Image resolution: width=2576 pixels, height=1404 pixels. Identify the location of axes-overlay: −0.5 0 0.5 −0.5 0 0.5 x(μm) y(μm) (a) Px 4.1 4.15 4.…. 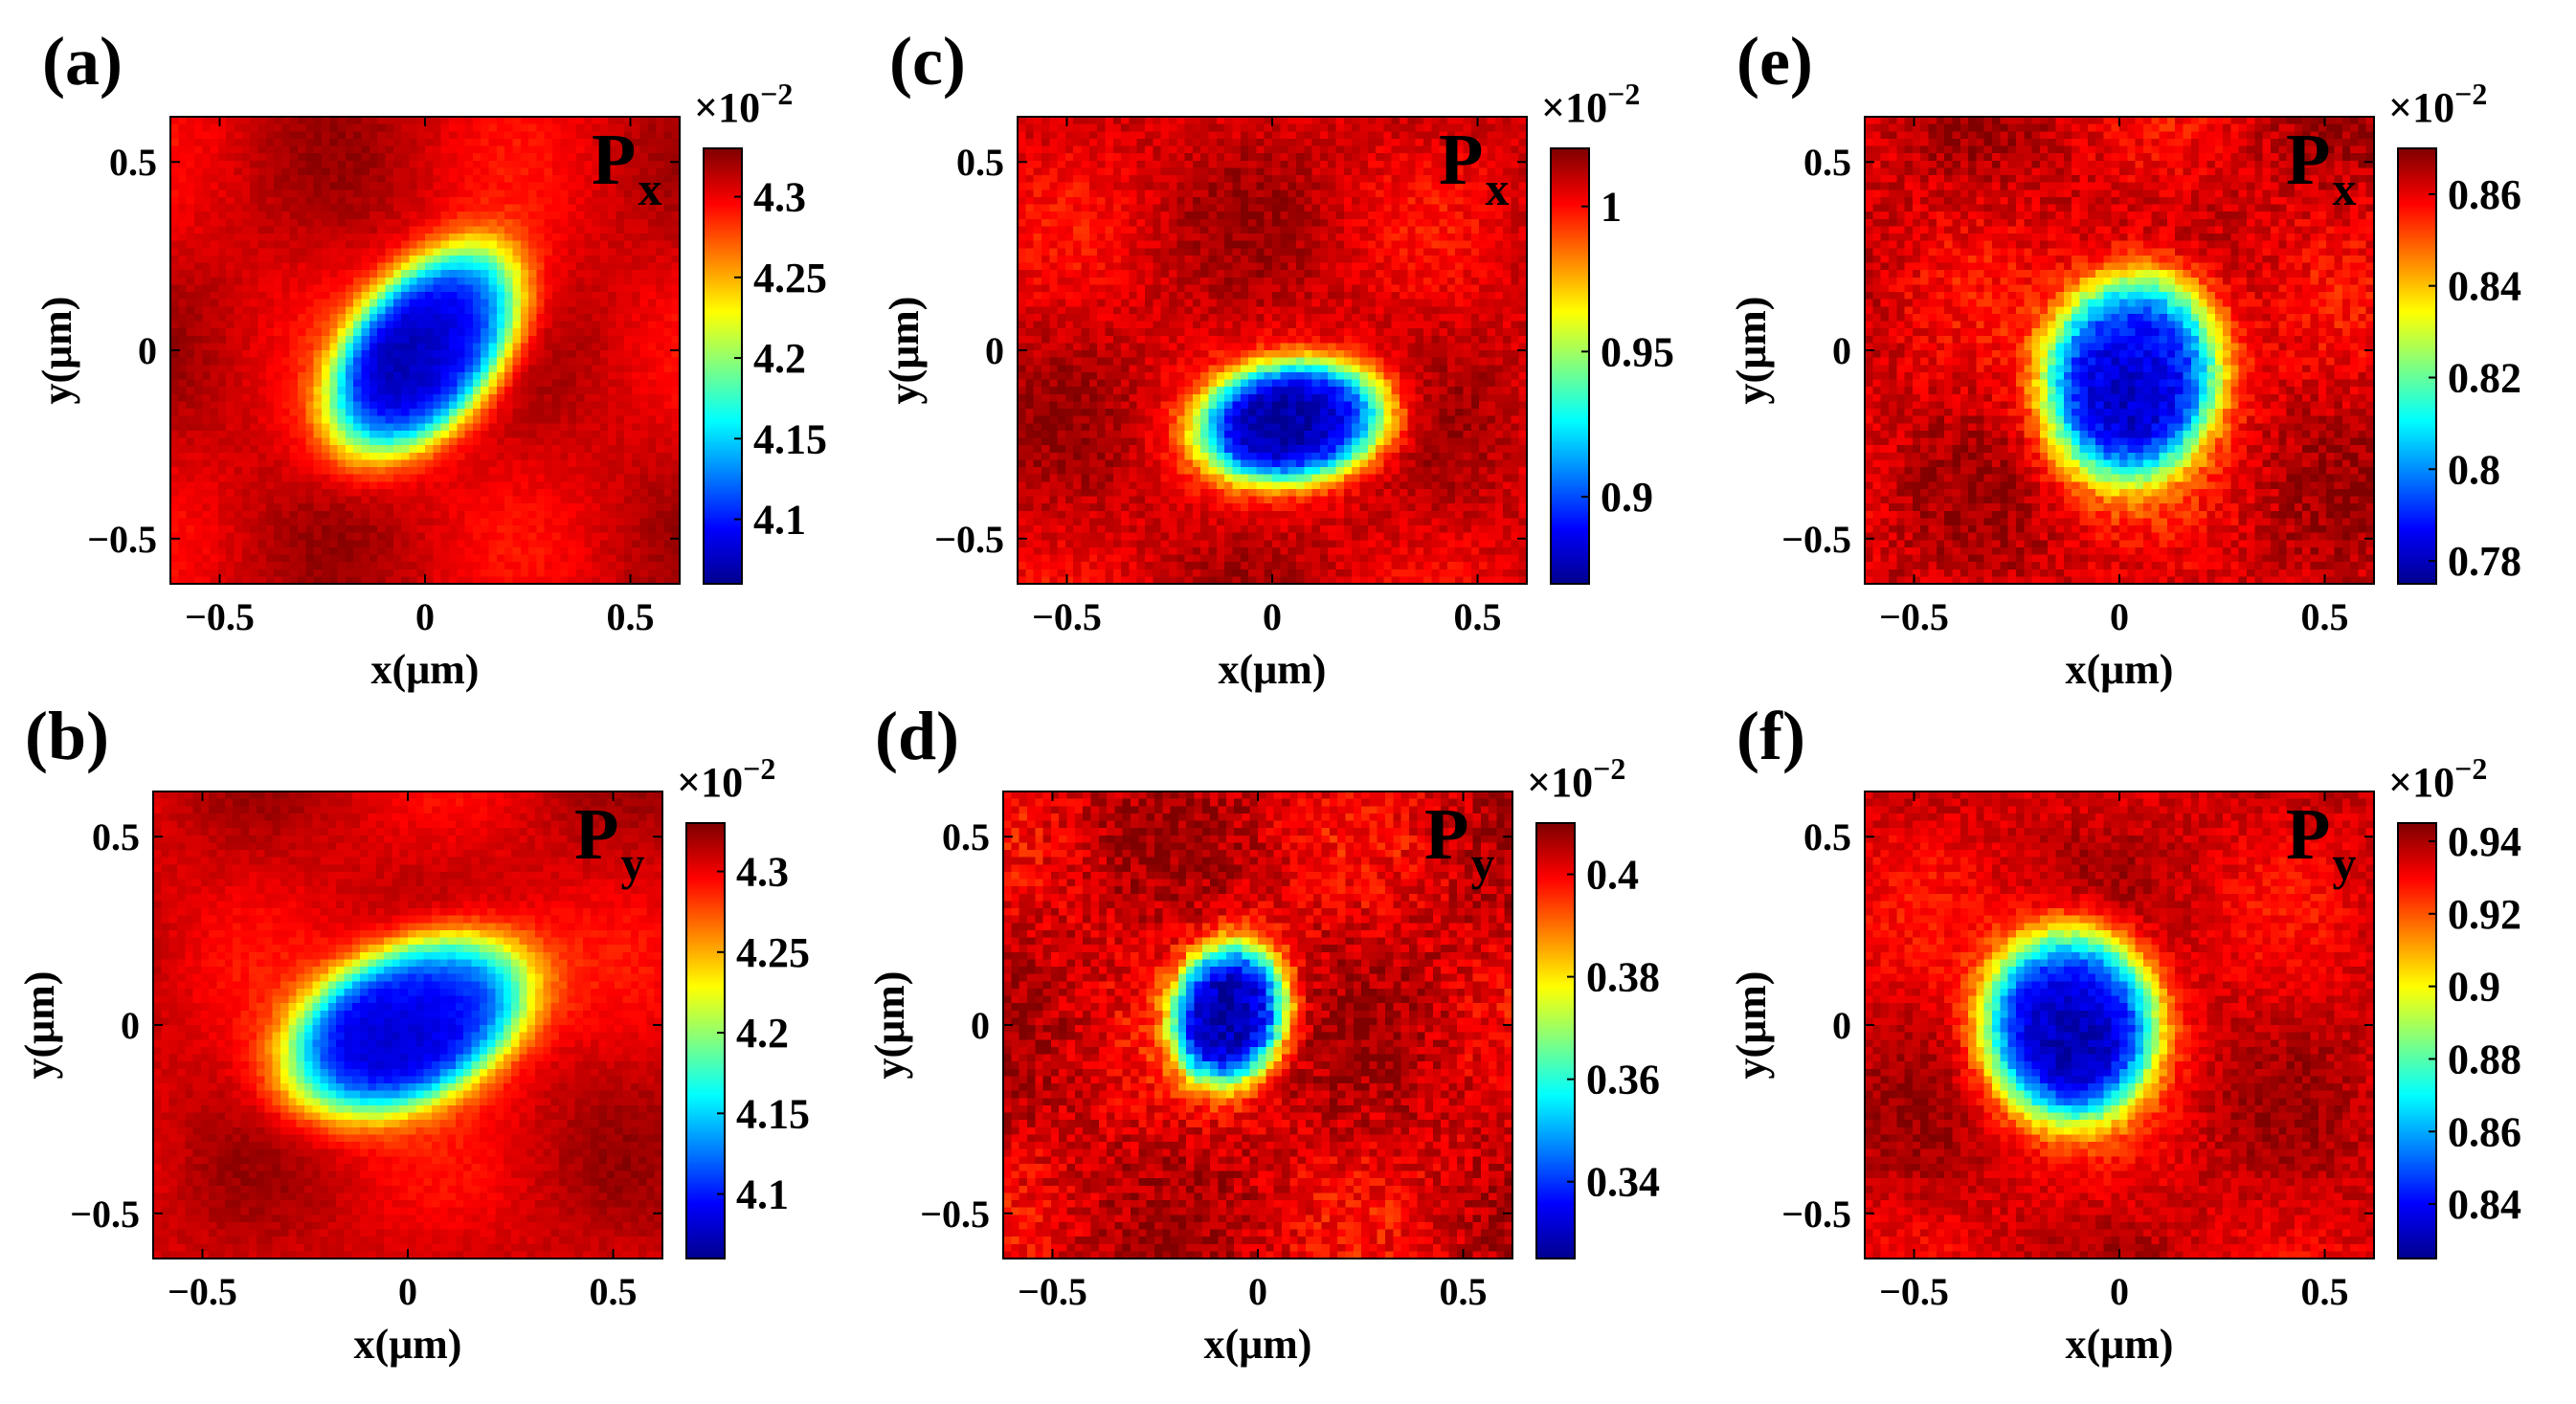
(430, 358).